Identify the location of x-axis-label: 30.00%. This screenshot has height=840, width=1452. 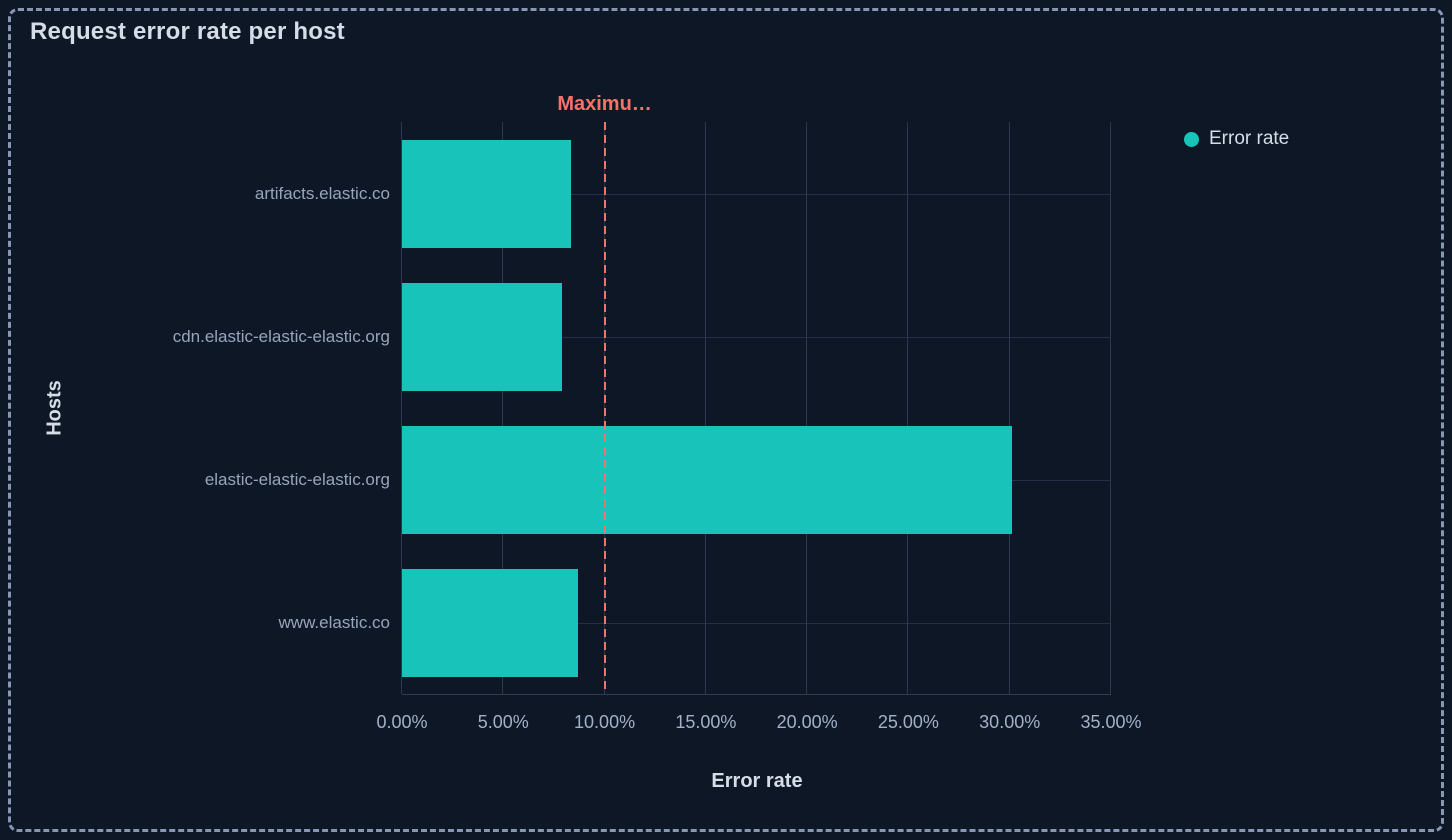
(1010, 722).